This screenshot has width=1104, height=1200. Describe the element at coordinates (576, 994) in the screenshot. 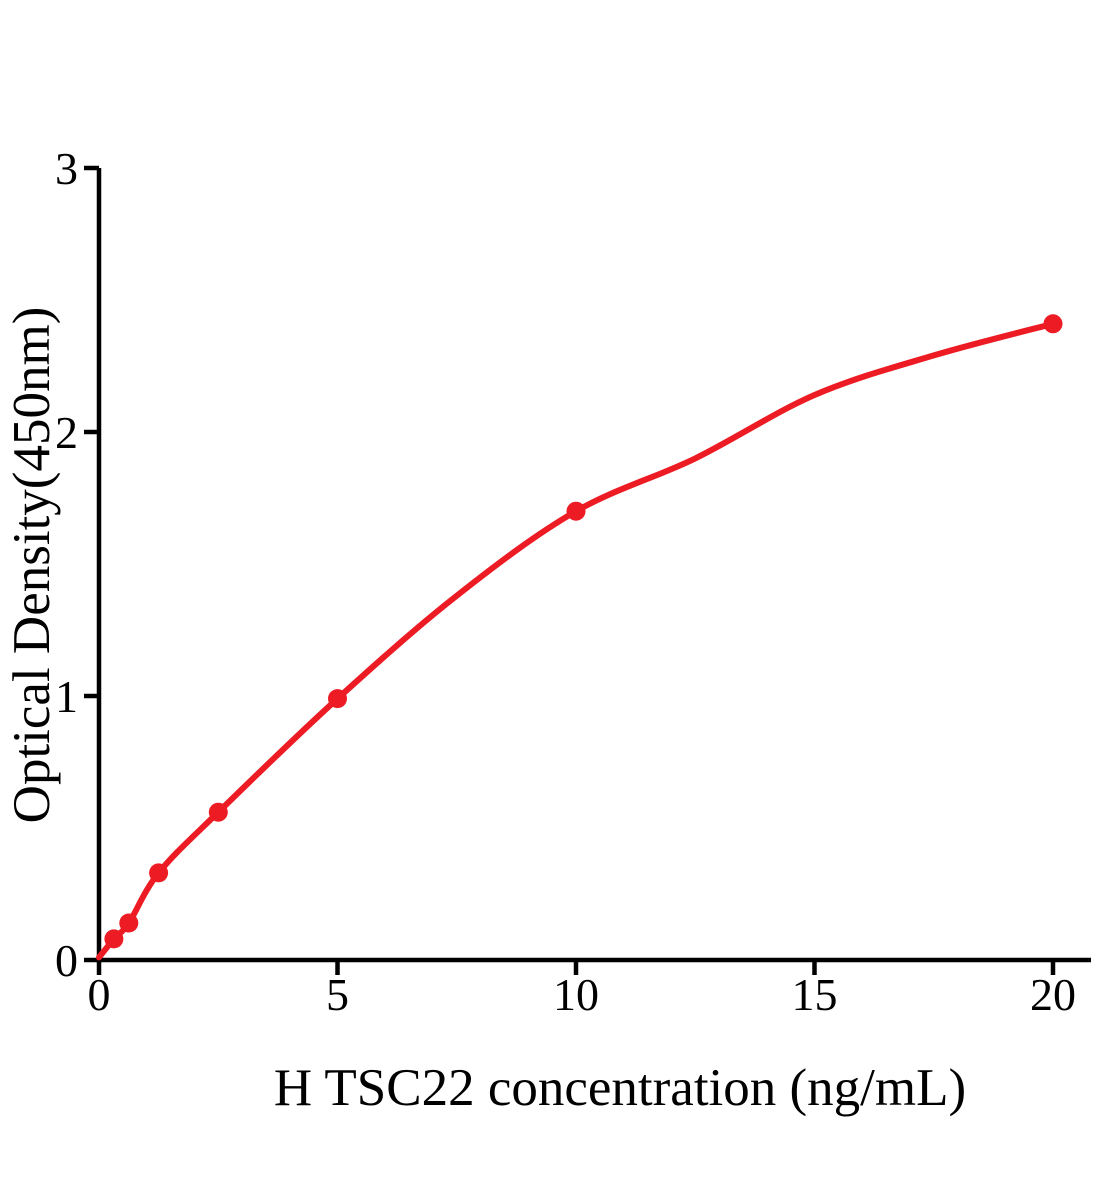

I see `x-tick-label: 10` at that location.